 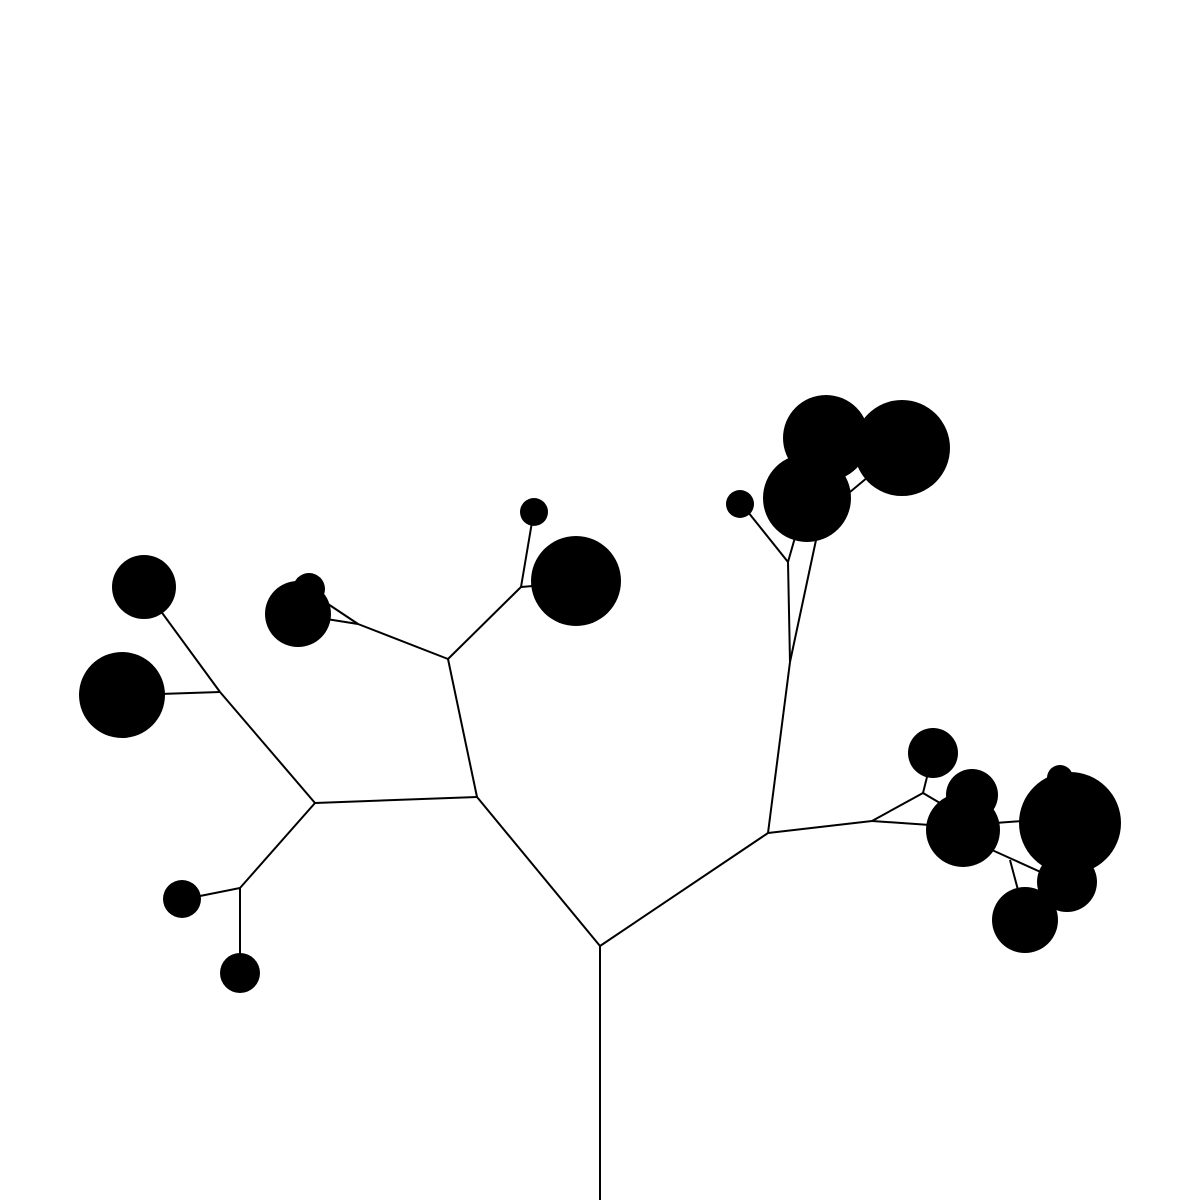 What do you see at coordinates (1008, 822) in the screenshot?
I see `branch-cluster-right-a` at bounding box center [1008, 822].